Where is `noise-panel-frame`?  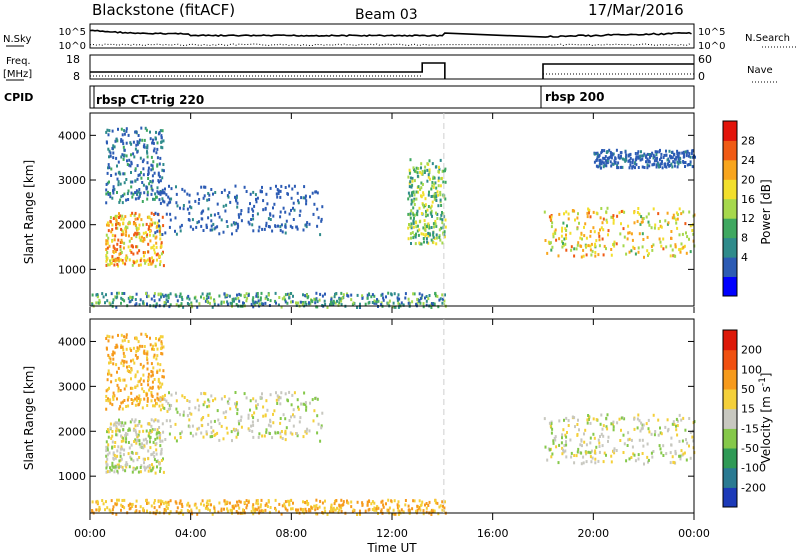 noise-panel-frame is located at coordinates (392, 36).